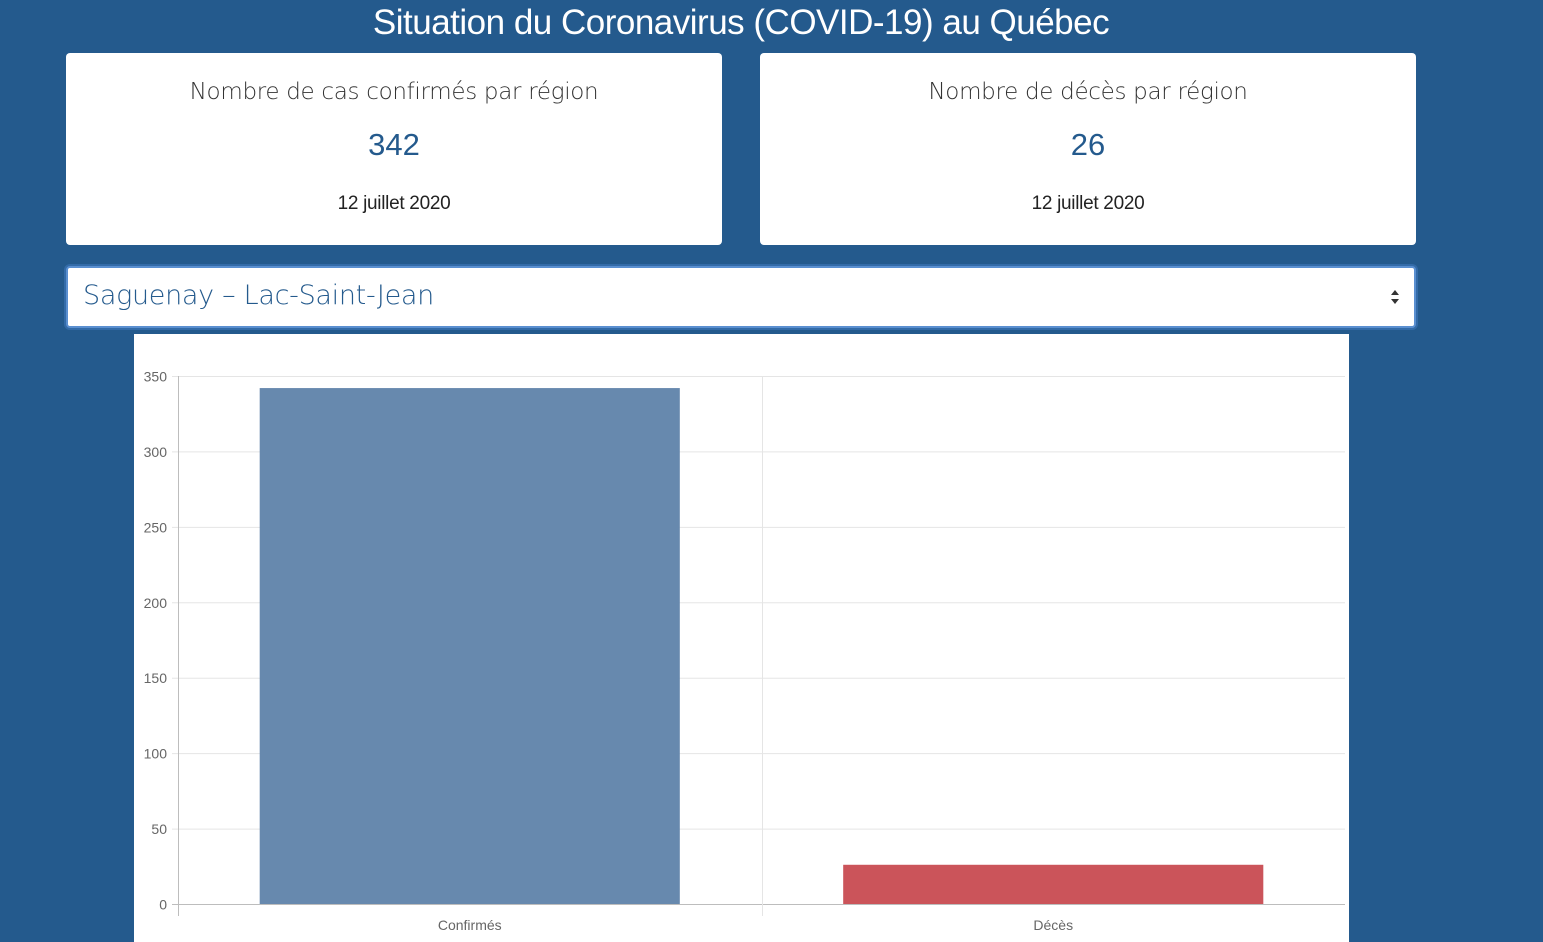 This screenshot has width=1543, height=942. Describe the element at coordinates (156, 377) in the screenshot. I see `y-tick-label: 350` at that location.